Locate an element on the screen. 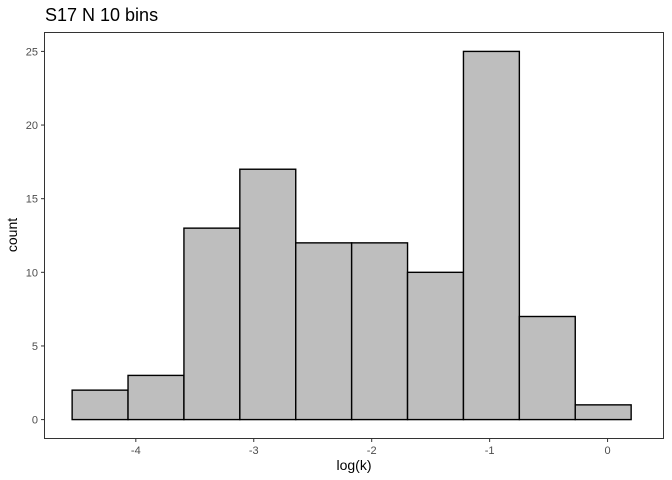 The width and height of the screenshot is (672, 480). y-tick-label: 0 is located at coordinates (35, 421).